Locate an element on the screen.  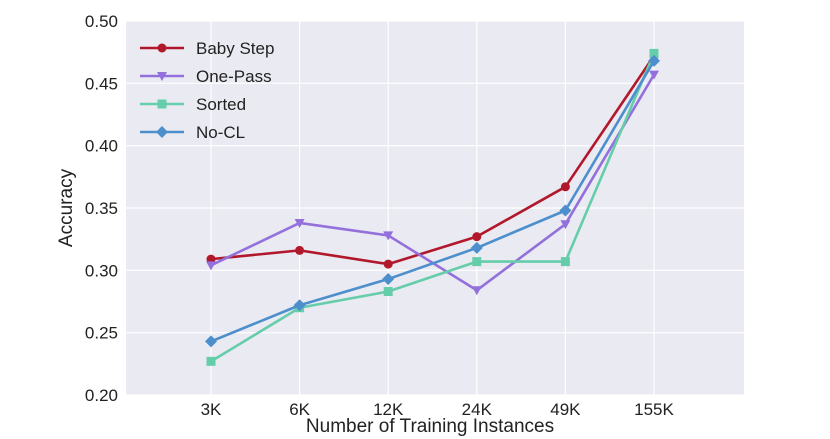
y-tick-label: 0.50 is located at coordinates (101, 21).